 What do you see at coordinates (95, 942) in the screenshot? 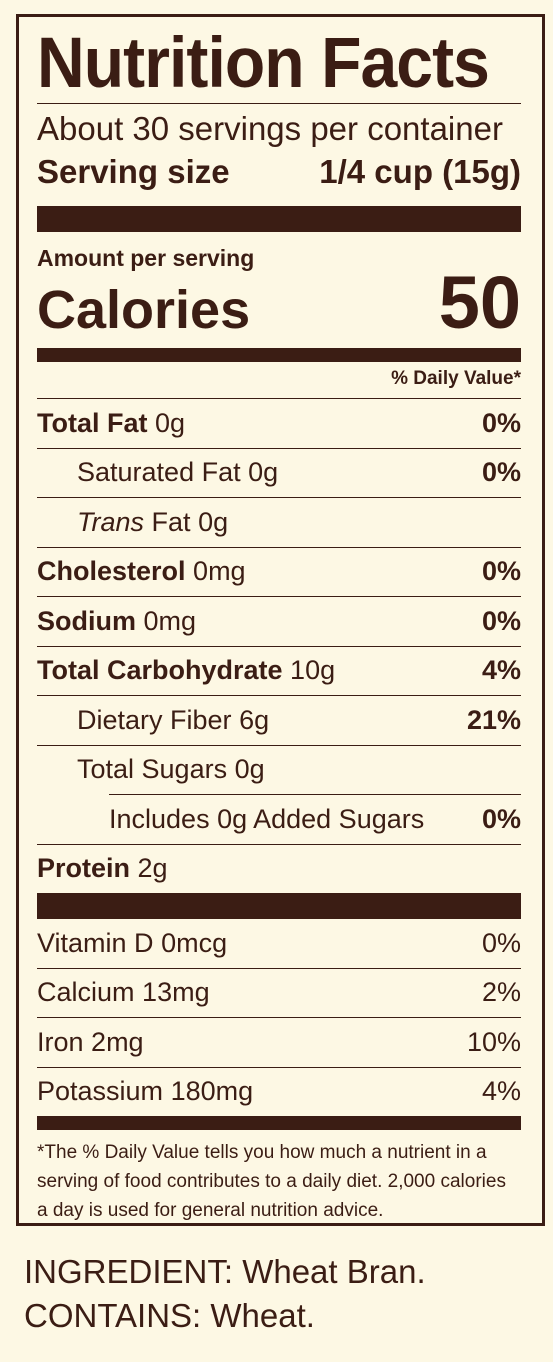
I see `vitamin-name: Vitamin D` at bounding box center [95, 942].